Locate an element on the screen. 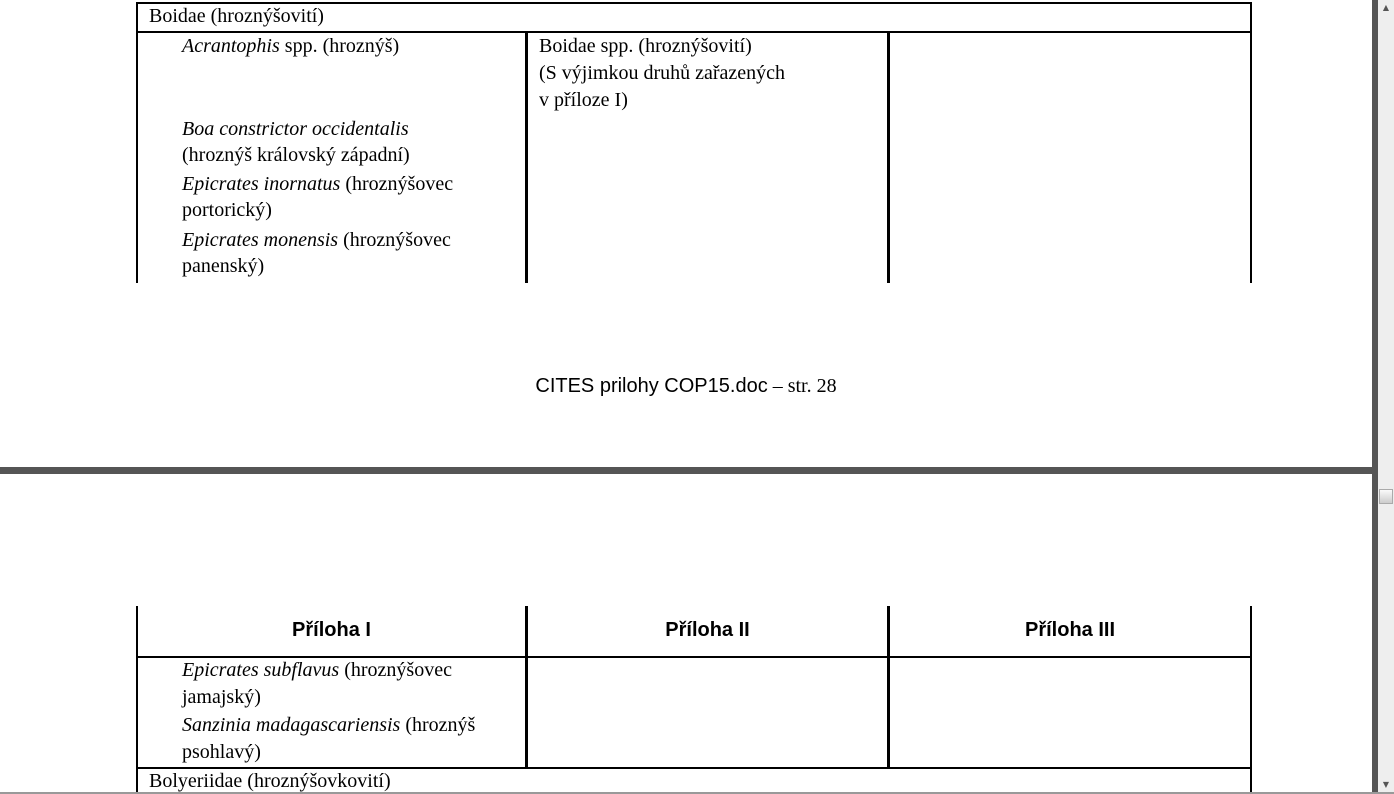 The image size is (1394, 794). header-appendix-1: Příloha I is located at coordinates (331, 630).